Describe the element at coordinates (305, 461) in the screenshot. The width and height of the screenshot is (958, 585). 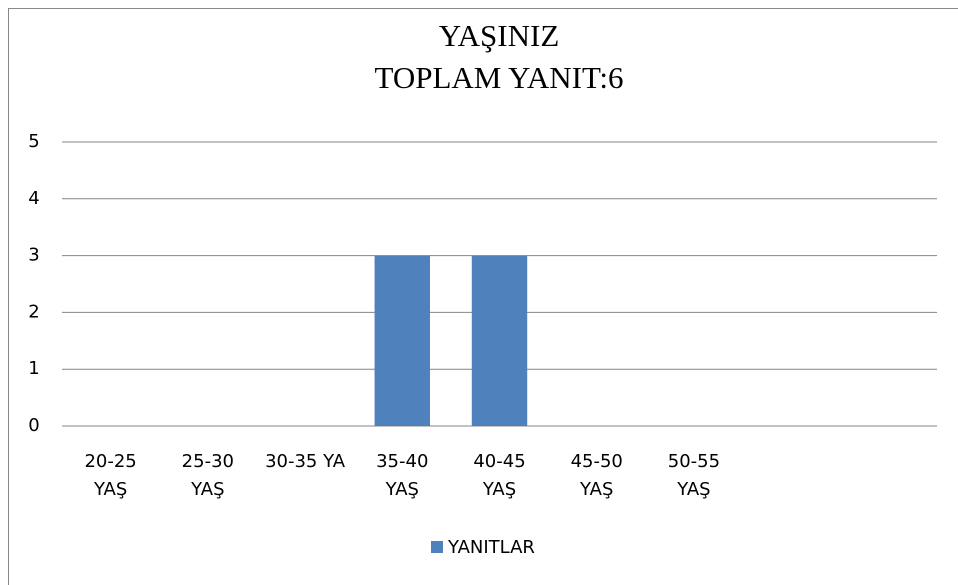
I see `x-tick-label: 30-35 YA` at that location.